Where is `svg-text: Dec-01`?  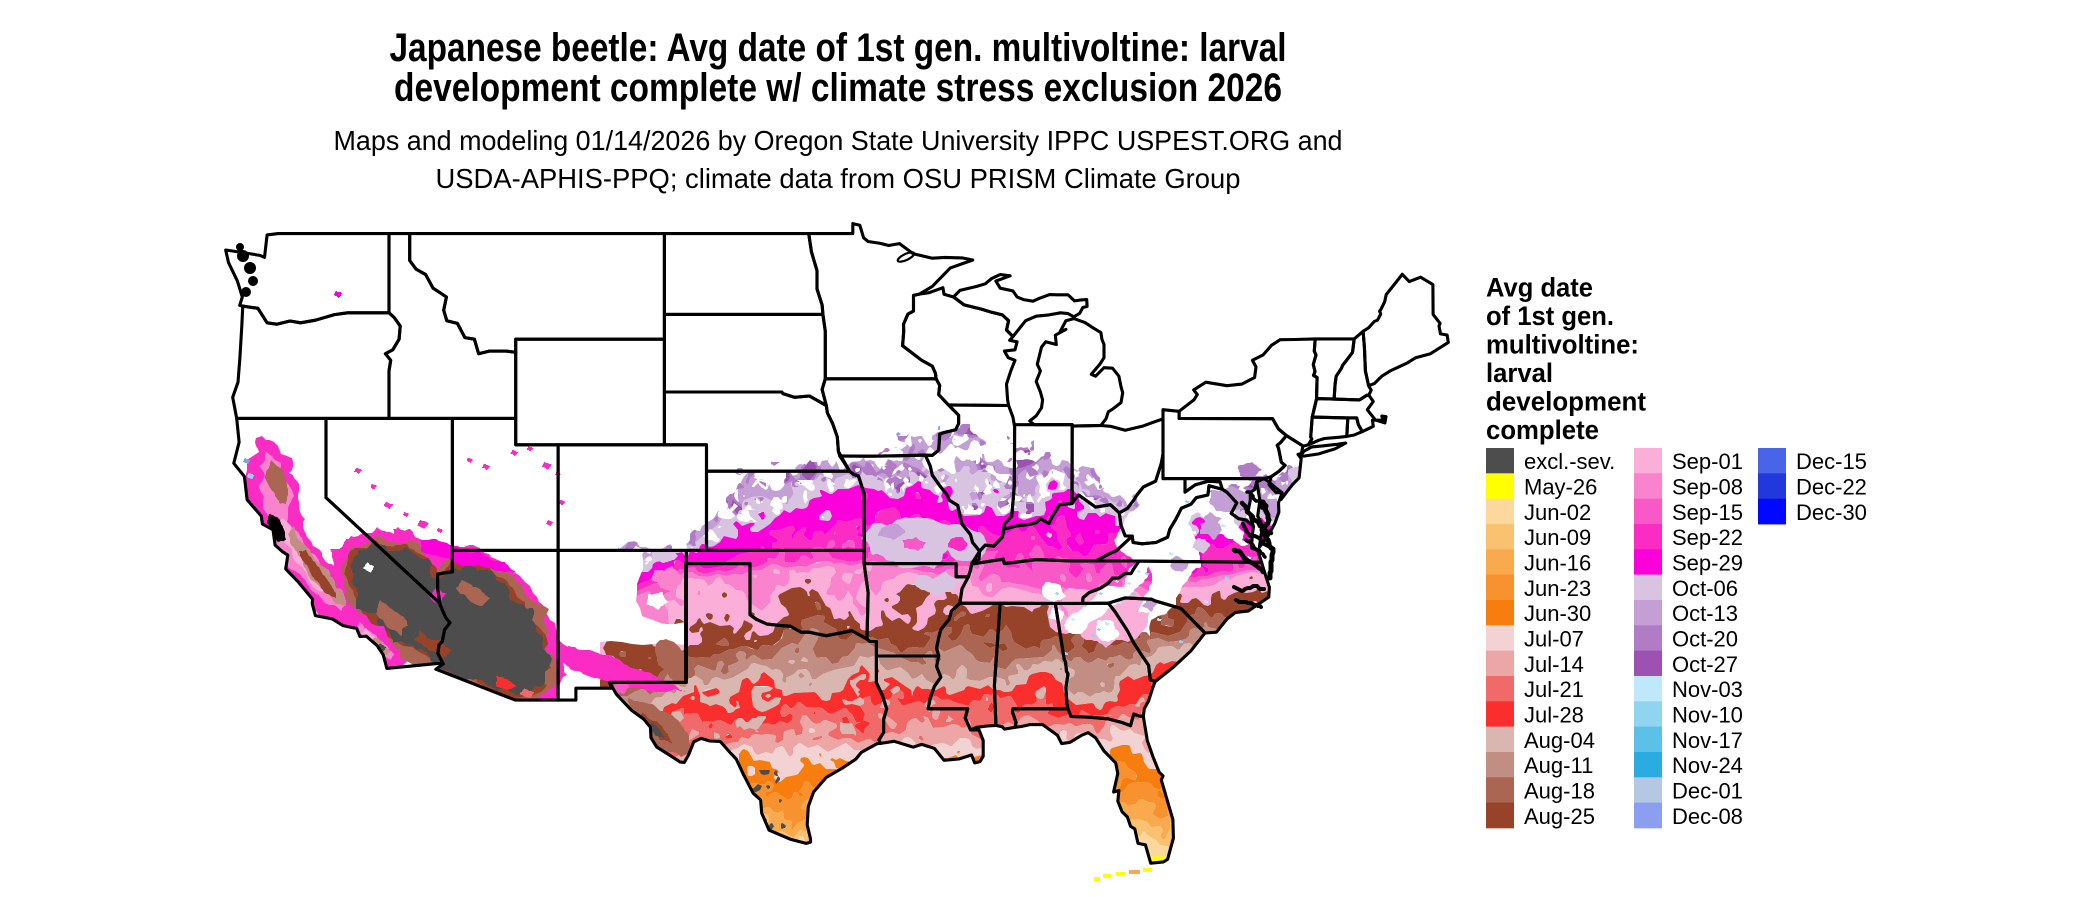 svg-text: Dec-01 is located at coordinates (1707, 791).